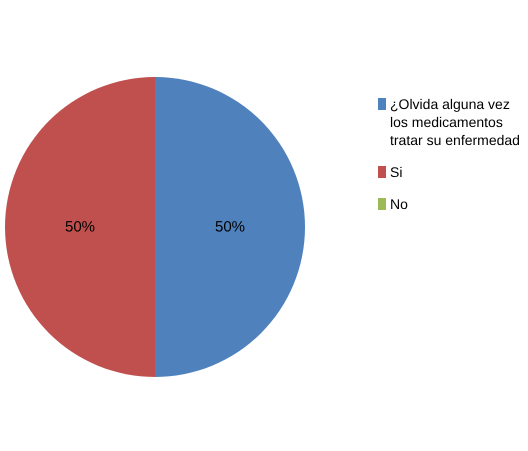 The height and width of the screenshot is (451, 528). What do you see at coordinates (396, 172) in the screenshot?
I see `legend-label: Si` at bounding box center [396, 172].